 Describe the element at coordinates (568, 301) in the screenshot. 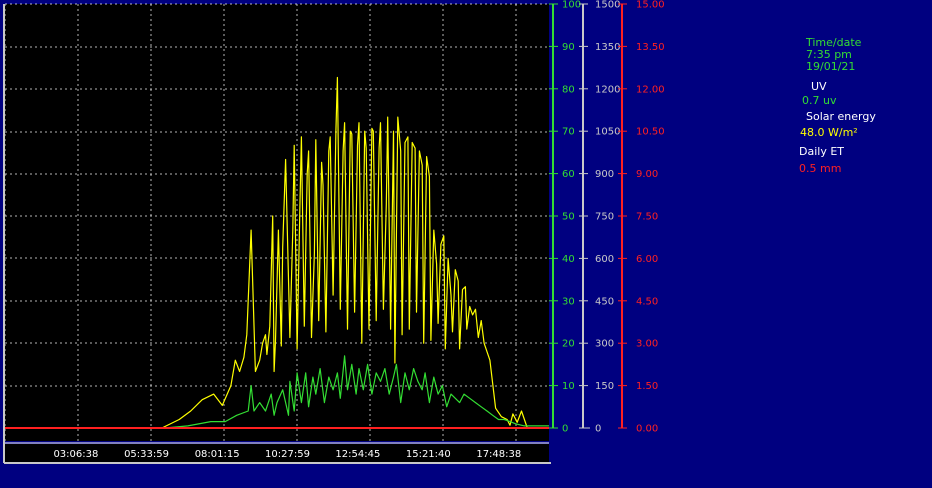

I see `uv-axis-tick-label: 30` at that location.